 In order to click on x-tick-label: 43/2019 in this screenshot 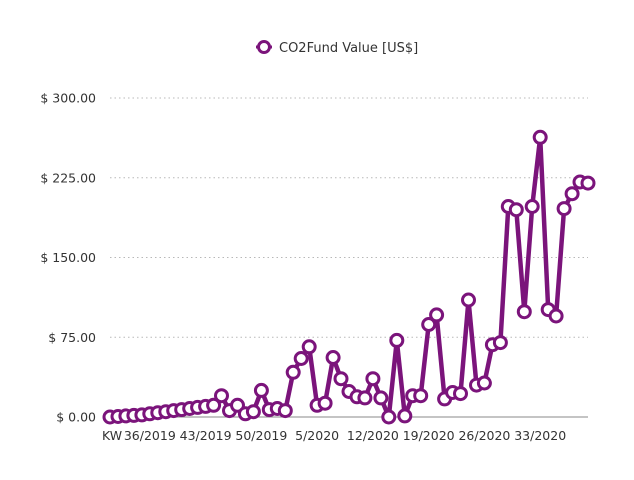, I will do `click(206, 435)`.